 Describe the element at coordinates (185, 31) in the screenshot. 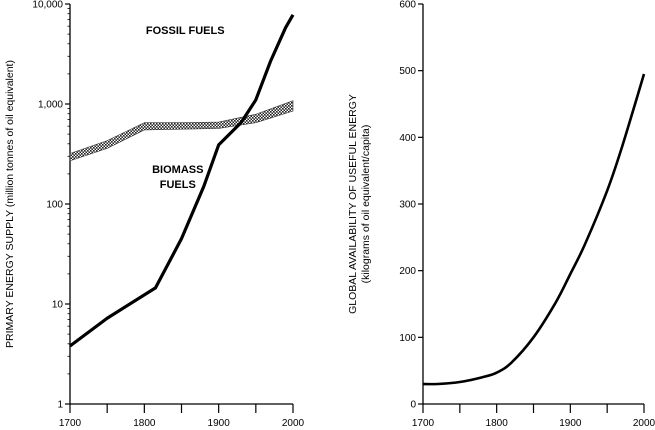

I see `annotation-label: FOSSIL FUELS` at that location.